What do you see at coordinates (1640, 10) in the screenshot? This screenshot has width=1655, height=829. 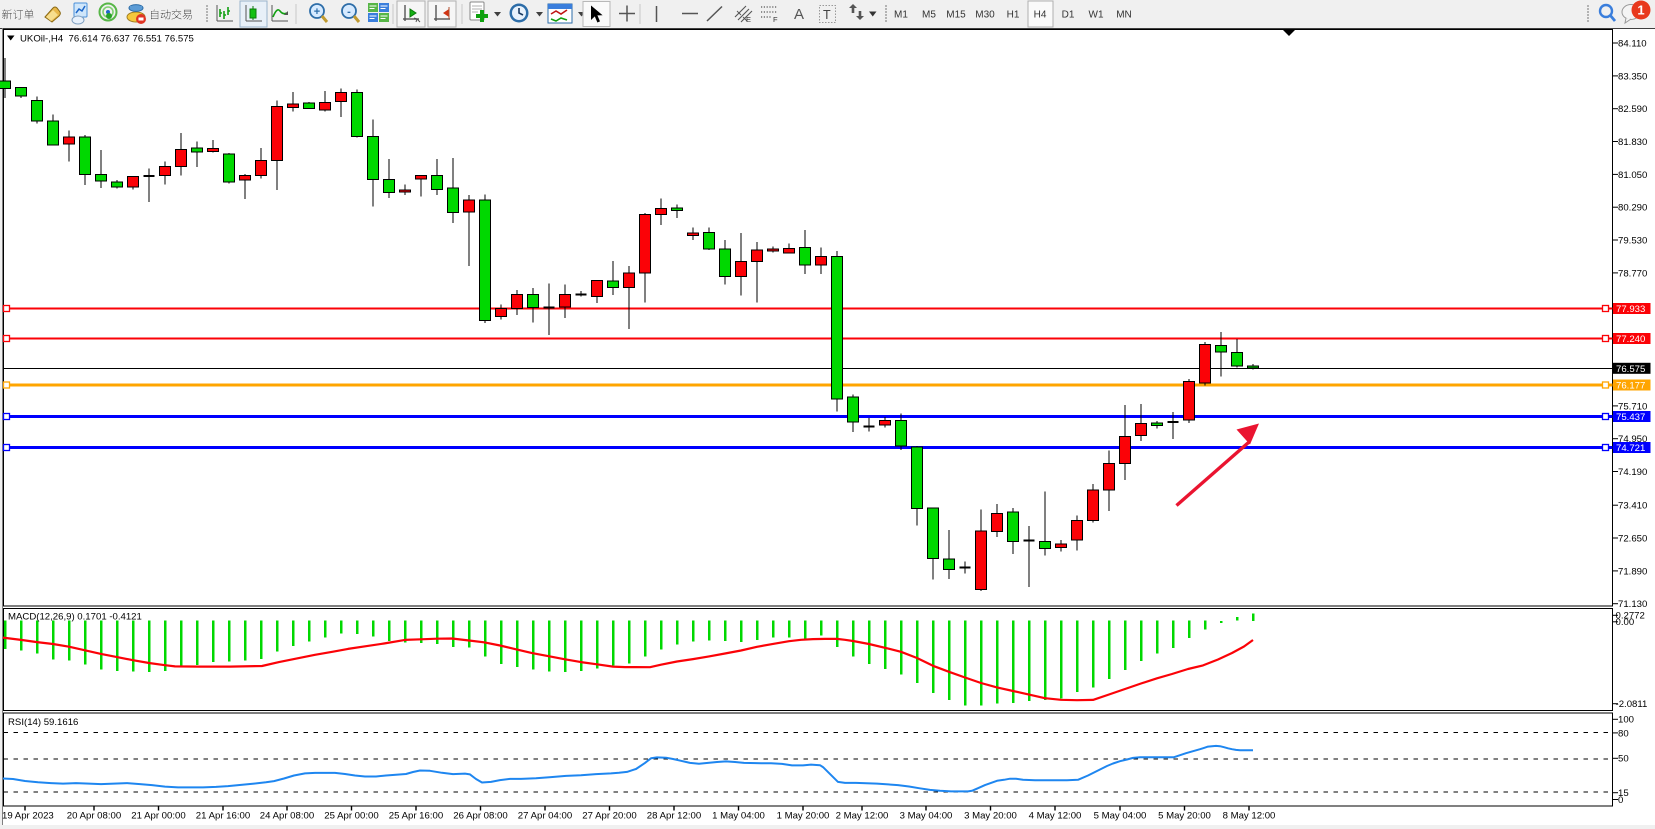 I see `svg-text: 1` at bounding box center [1640, 10].